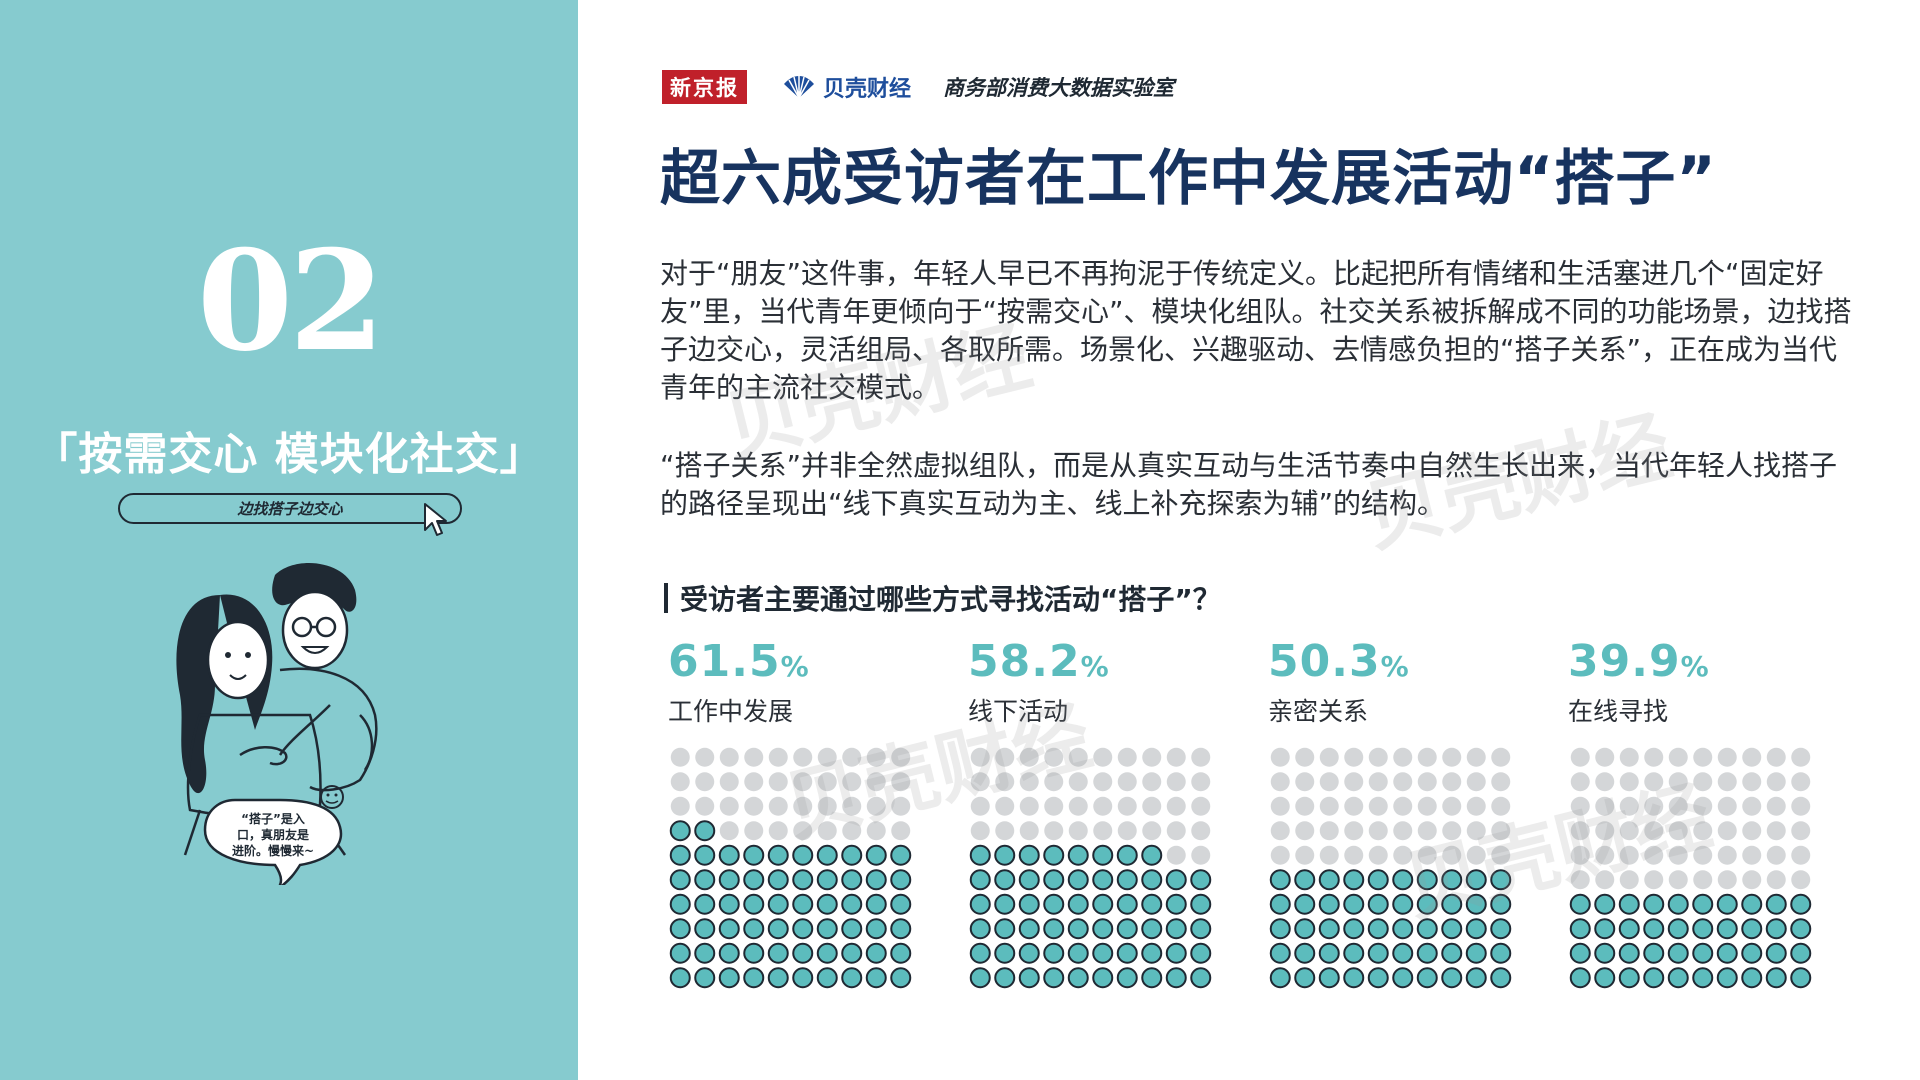 Image resolution: width=1920 pixels, height=1080 pixels. What do you see at coordinates (273, 834) in the screenshot?
I see `speech-line-2: 口，真朋友是` at bounding box center [273, 834].